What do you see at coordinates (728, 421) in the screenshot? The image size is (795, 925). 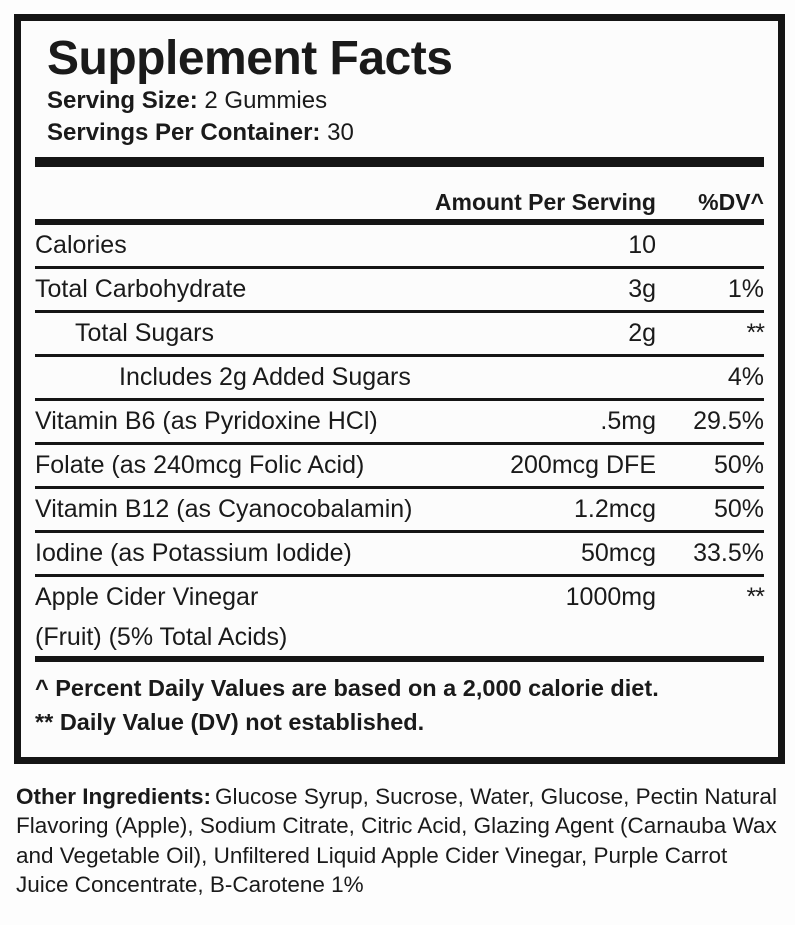 I see `nutrient-daily-value: 29.5%` at bounding box center [728, 421].